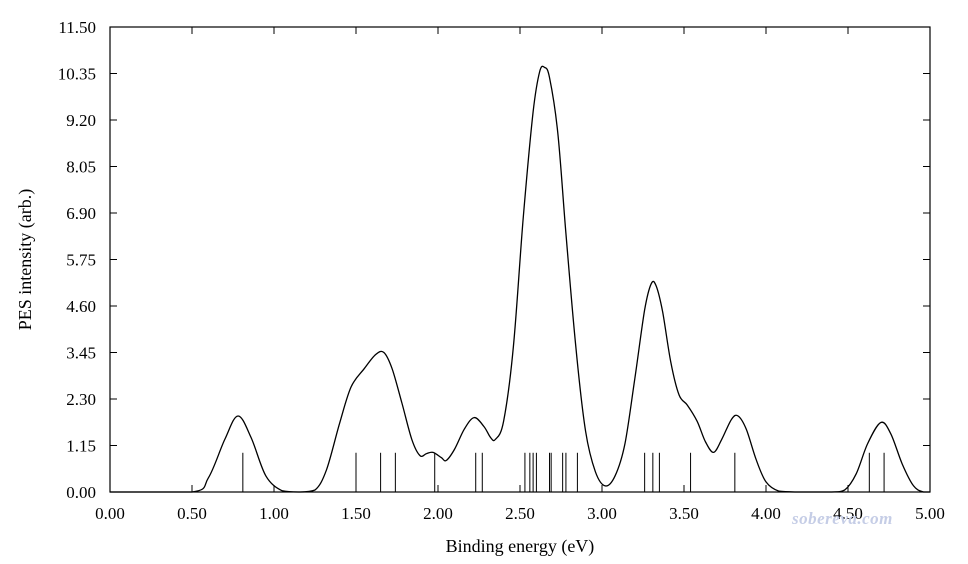  Describe the element at coordinates (930, 513) in the screenshot. I see `x-tick-label: 5.00` at that location.